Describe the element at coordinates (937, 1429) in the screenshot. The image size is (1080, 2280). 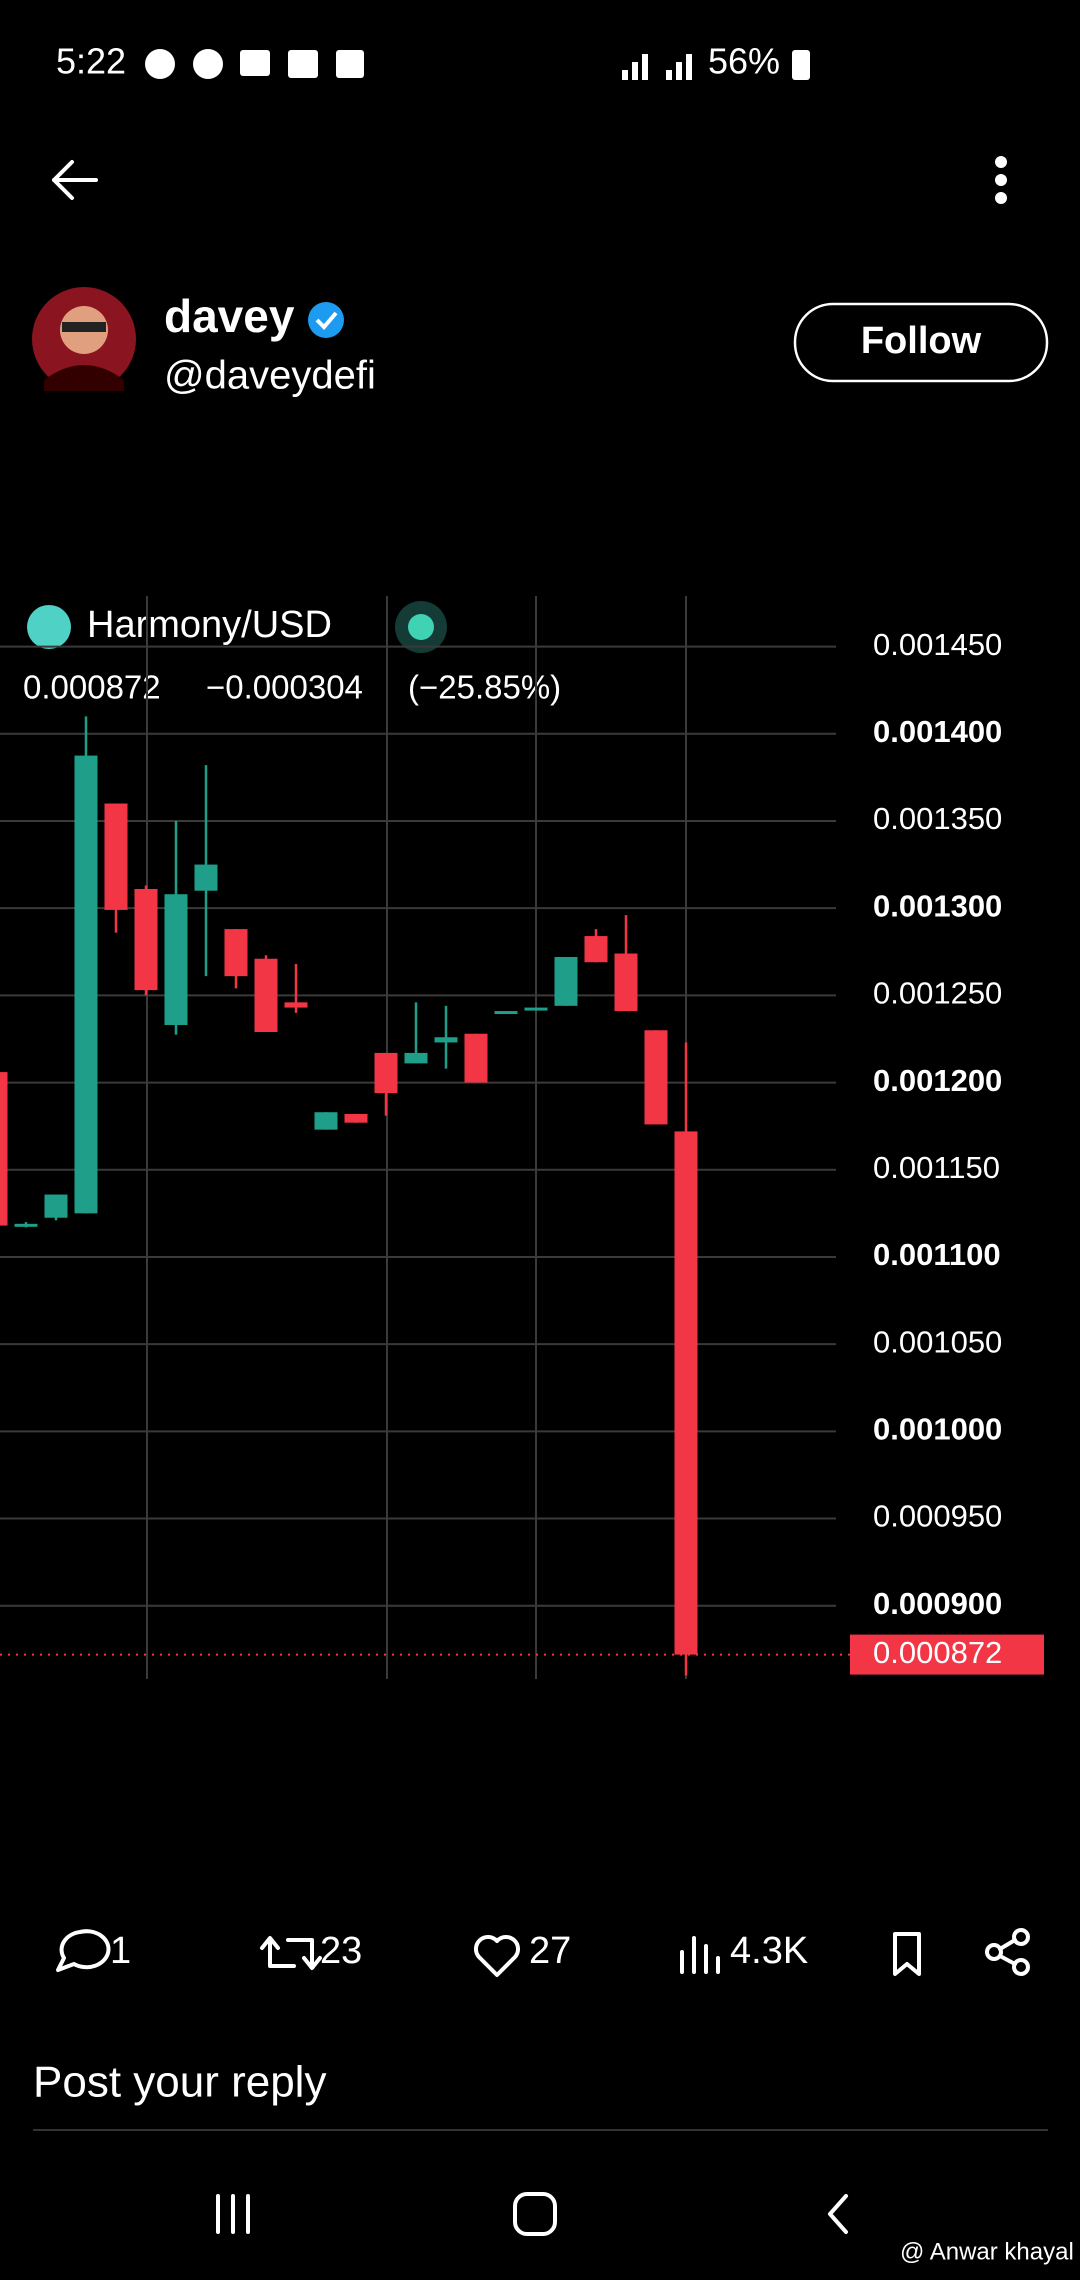
I see `y-tick-label: 0.001000` at that location.